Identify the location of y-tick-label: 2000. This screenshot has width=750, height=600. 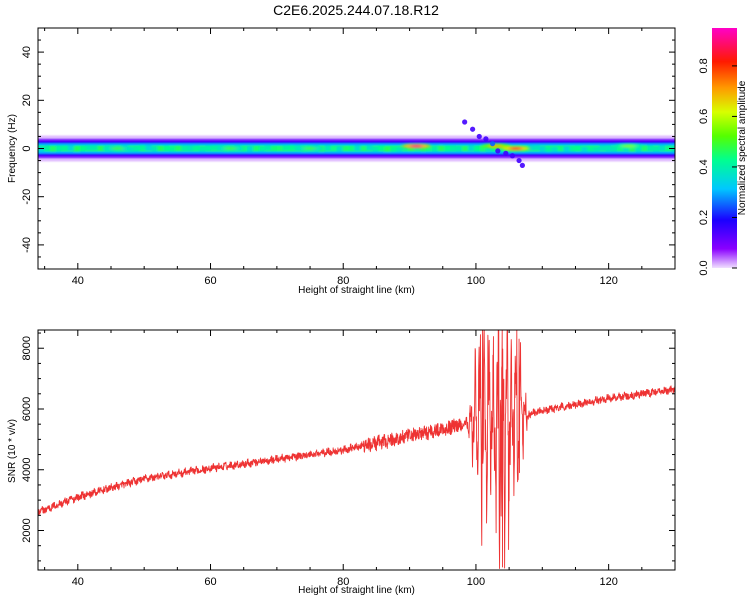
(27, 530).